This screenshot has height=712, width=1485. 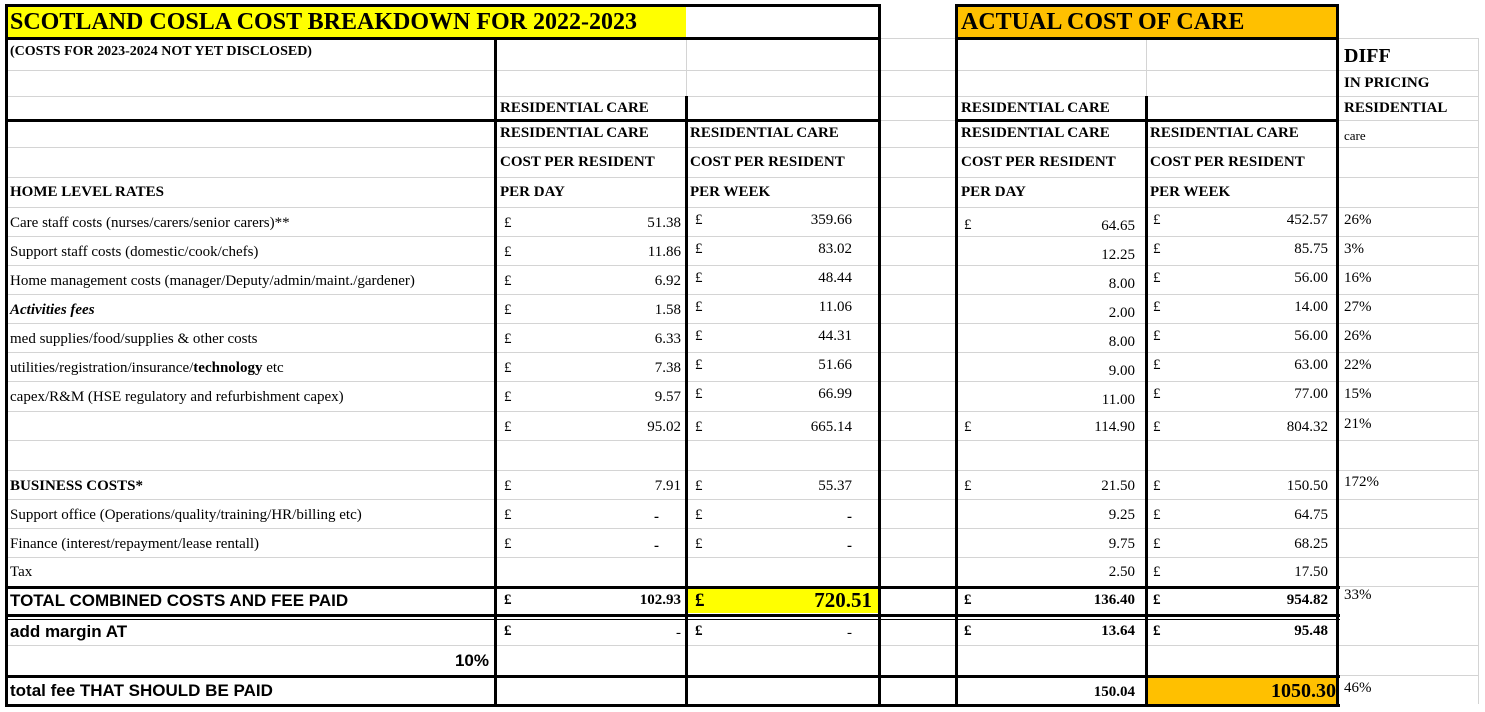 What do you see at coordinates (1118, 255) in the screenshot?
I see `actual-day-value: 12.25` at bounding box center [1118, 255].